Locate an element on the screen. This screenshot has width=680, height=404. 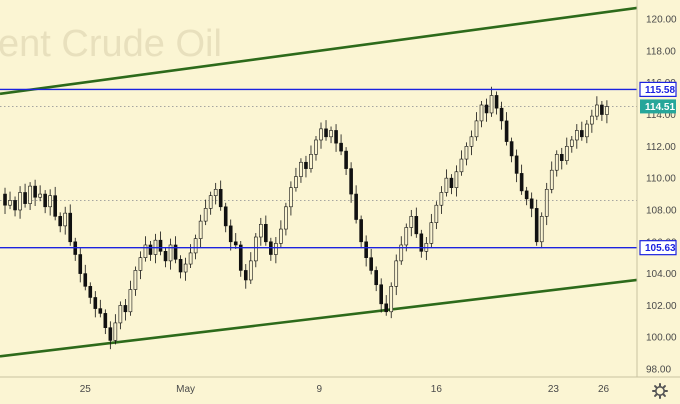
level-price-badge is located at coordinates (658, 248).